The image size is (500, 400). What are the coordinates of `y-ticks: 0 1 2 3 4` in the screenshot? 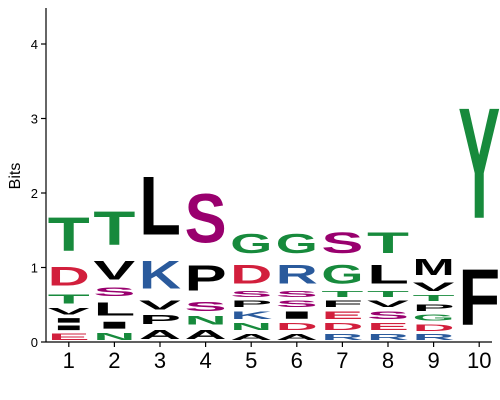 It's located at (38, 193).